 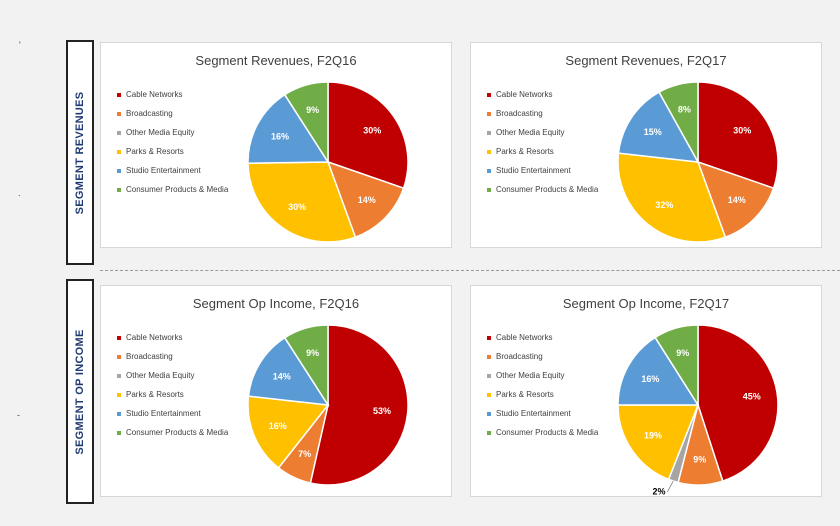 I want to click on chart-title: Segment Revenues, F2Q16, so click(x=276, y=60).